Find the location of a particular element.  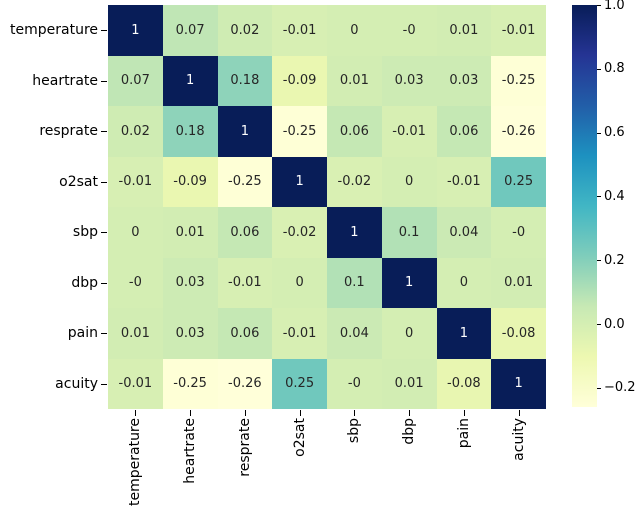

heatmap-cell-heartrate-o2sat: -0.09 is located at coordinates (299, 80).